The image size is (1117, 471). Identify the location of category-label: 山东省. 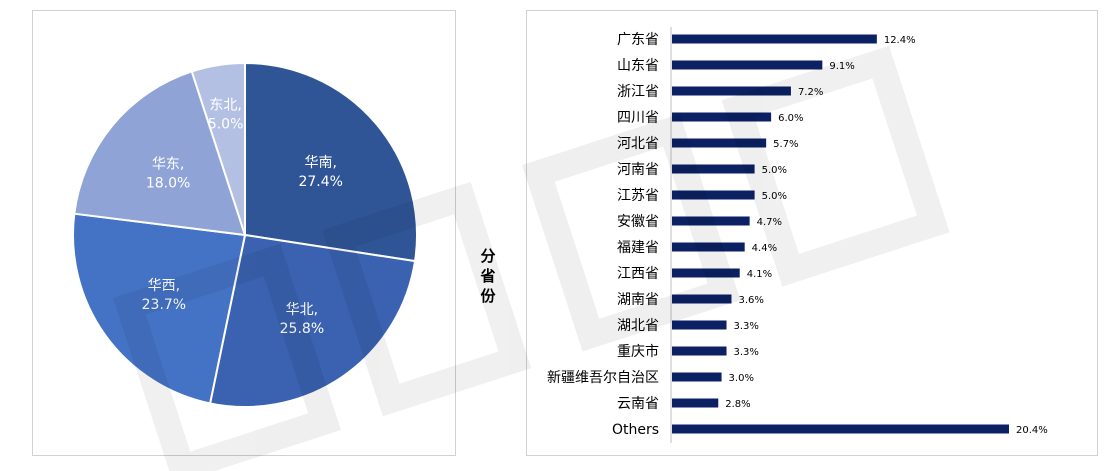
(638, 66).